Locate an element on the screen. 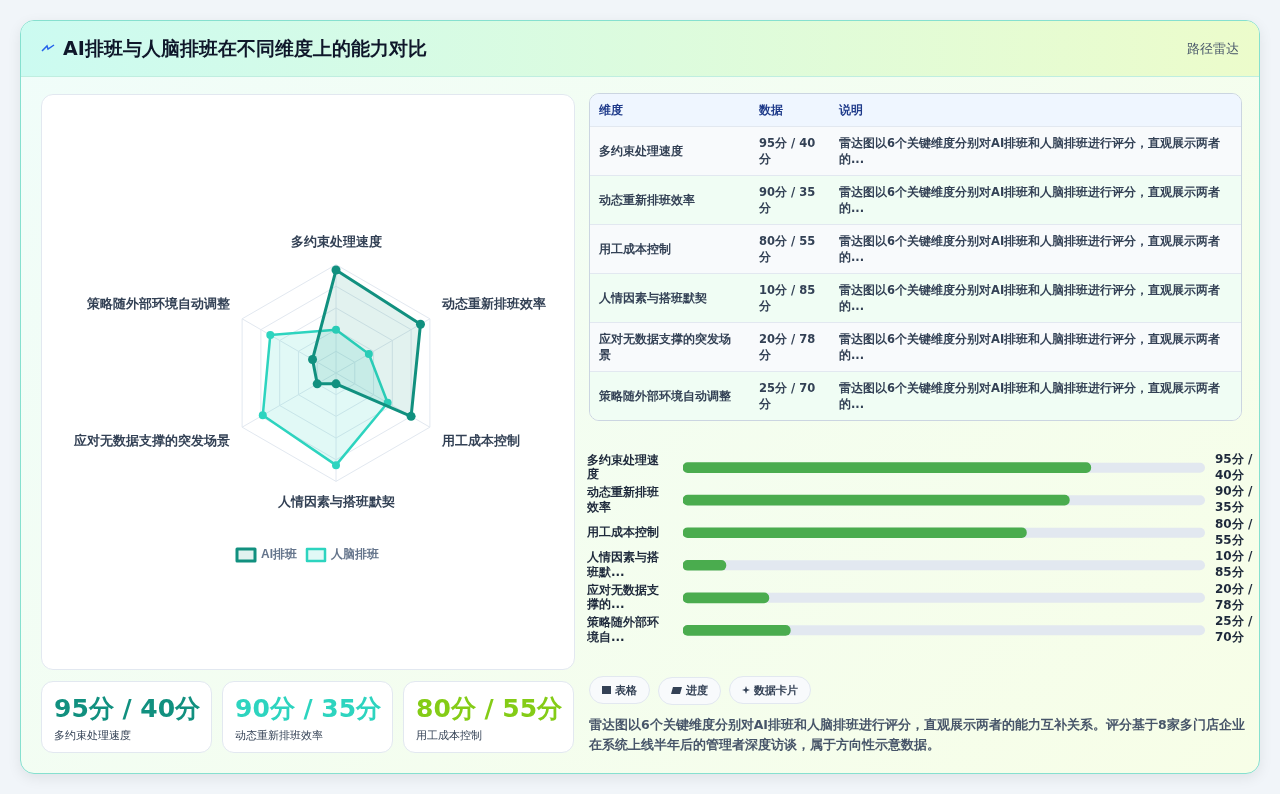 This screenshot has width=1280, height=794. text: 维度 is located at coordinates (670, 110).